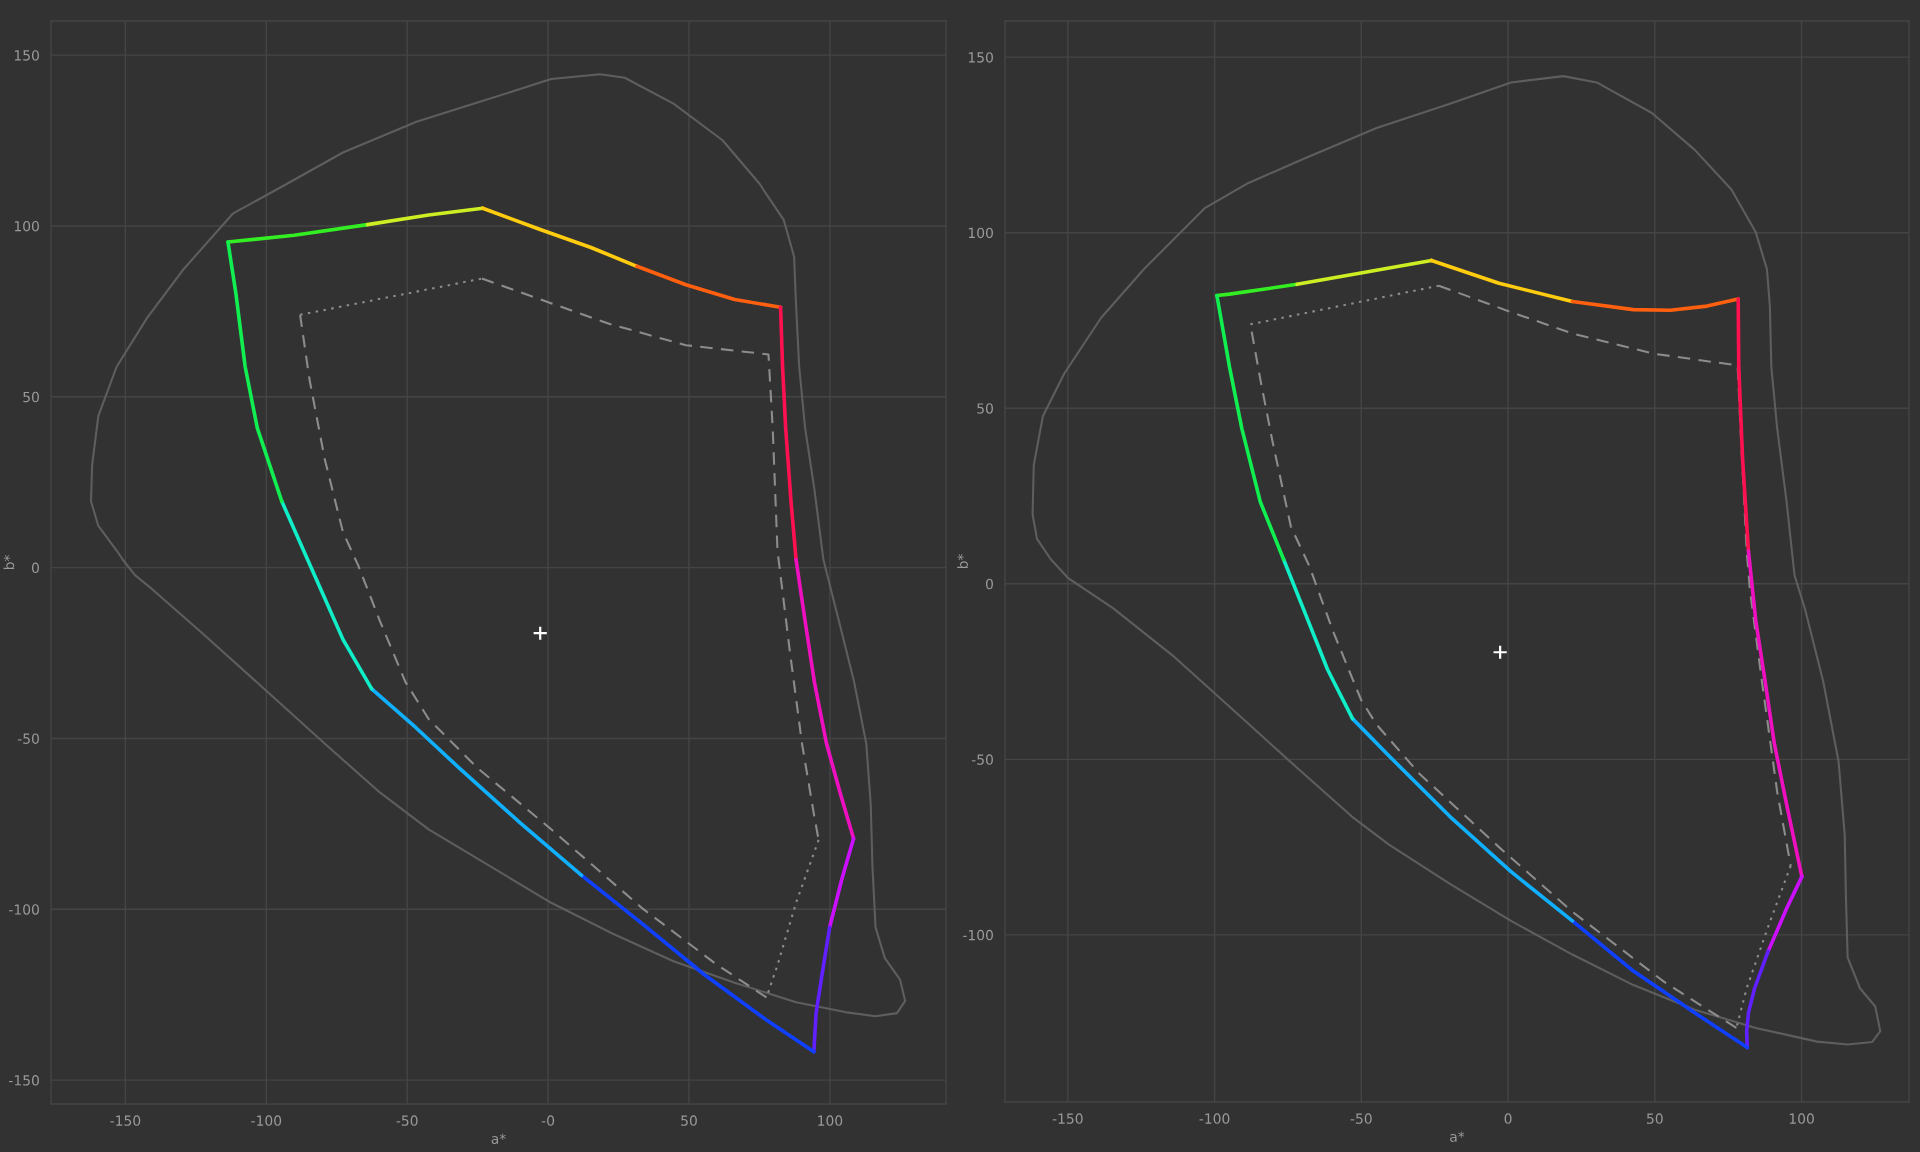  What do you see at coordinates (548, 1120) in the screenshot?
I see `x-tick-label: -0` at bounding box center [548, 1120].